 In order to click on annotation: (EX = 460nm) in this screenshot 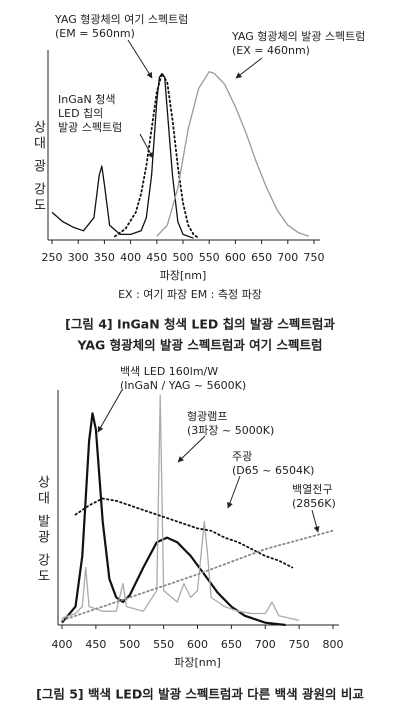, I will do `click(271, 50)`.